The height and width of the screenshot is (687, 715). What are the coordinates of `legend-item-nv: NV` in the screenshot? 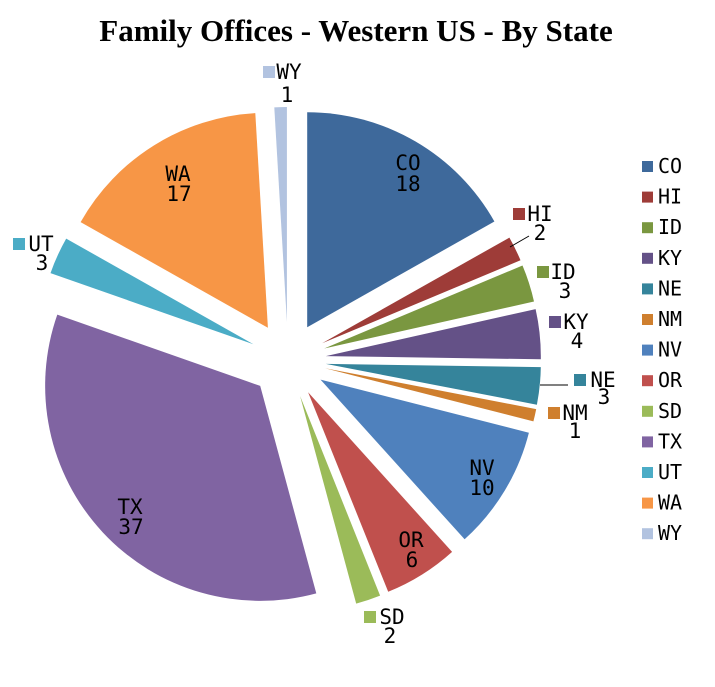 It's located at (662, 350).